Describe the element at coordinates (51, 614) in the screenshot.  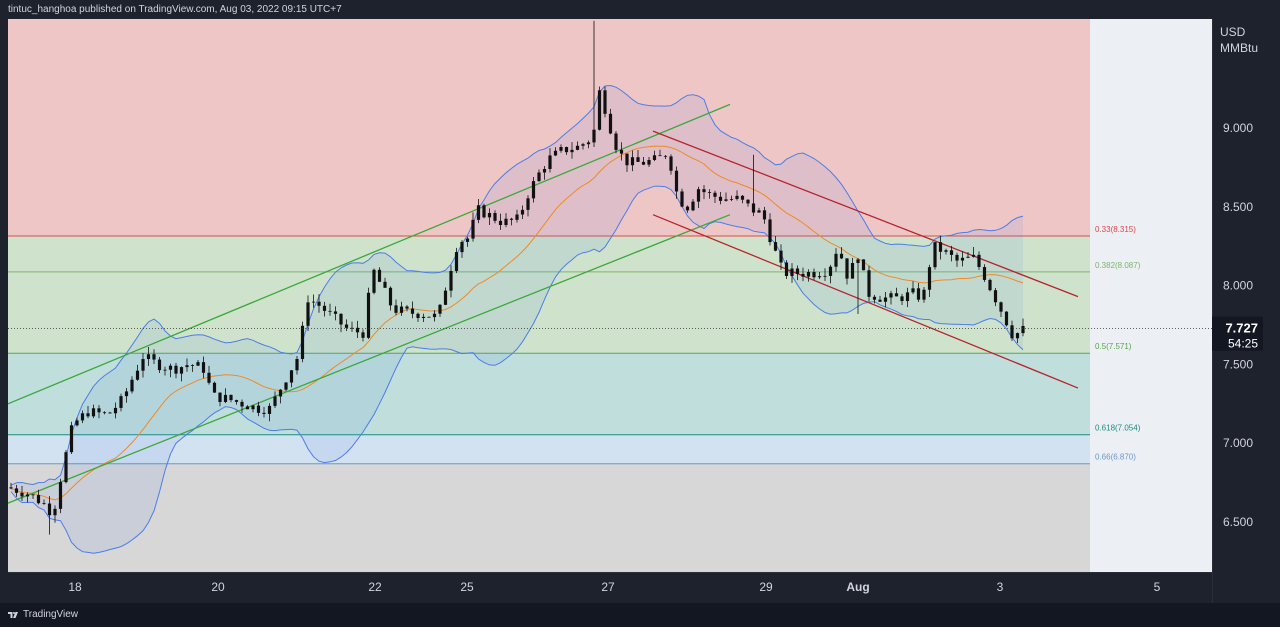
I see `tradingview-label: TradingView` at that location.